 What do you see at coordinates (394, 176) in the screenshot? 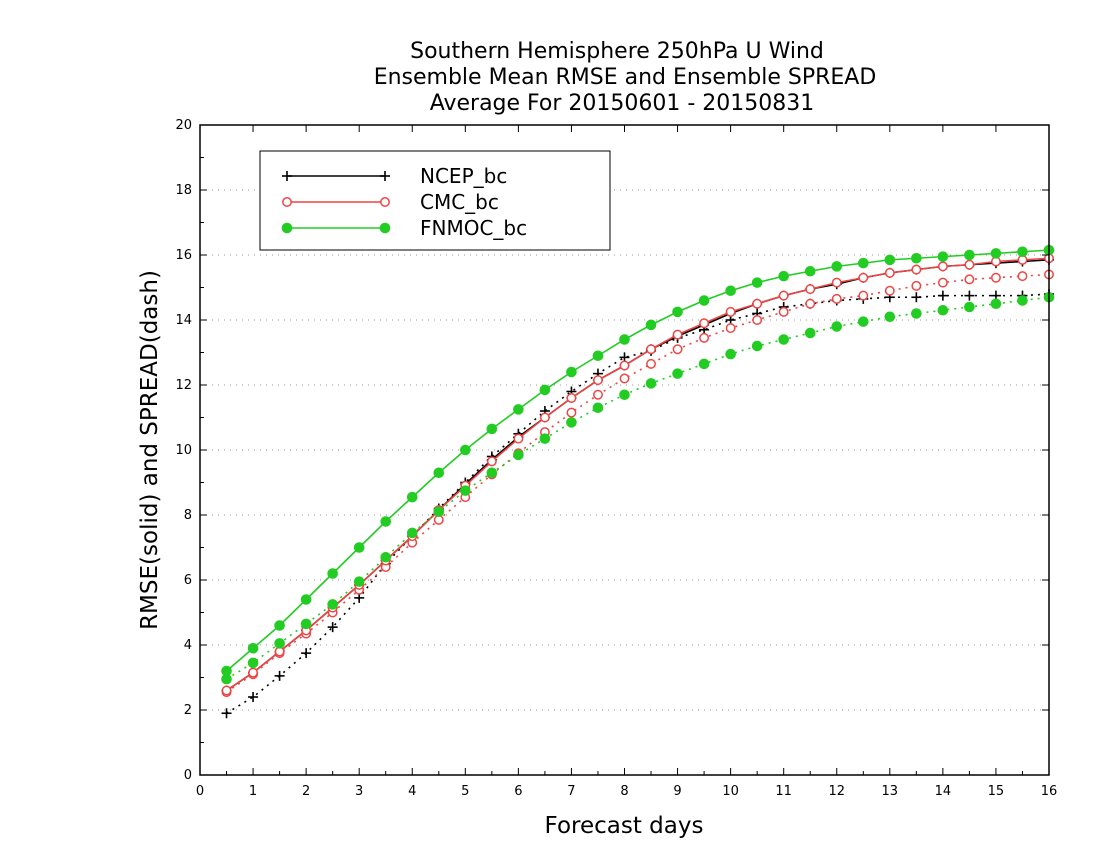
I see `legend-entry-ncep-bc: NCEP_bc` at bounding box center [394, 176].